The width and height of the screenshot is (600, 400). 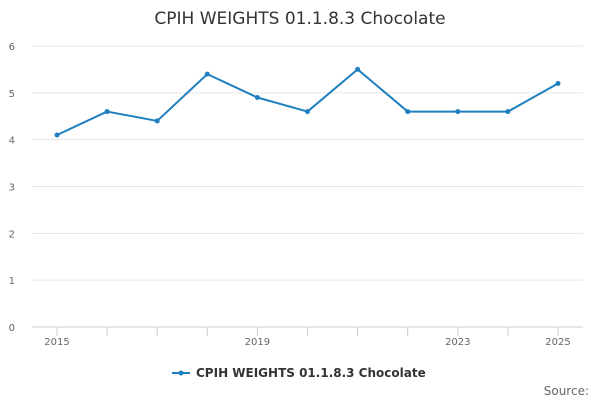 What do you see at coordinates (566, 391) in the screenshot?
I see `source-label: Source:` at bounding box center [566, 391].